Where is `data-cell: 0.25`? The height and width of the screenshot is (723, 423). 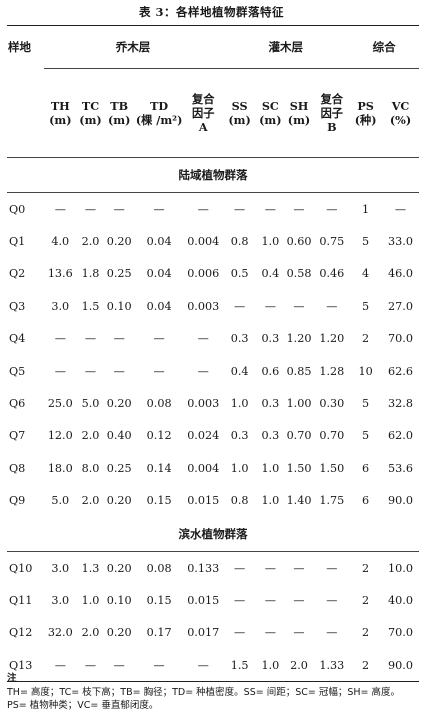
data-cell: 0.25 is located at coordinates (119, 274).